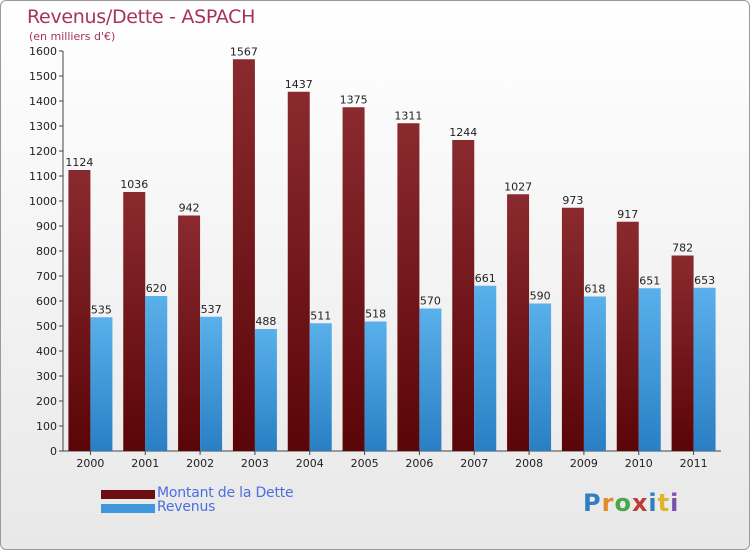  I want to click on value-label-revenus: 590, so click(540, 296).